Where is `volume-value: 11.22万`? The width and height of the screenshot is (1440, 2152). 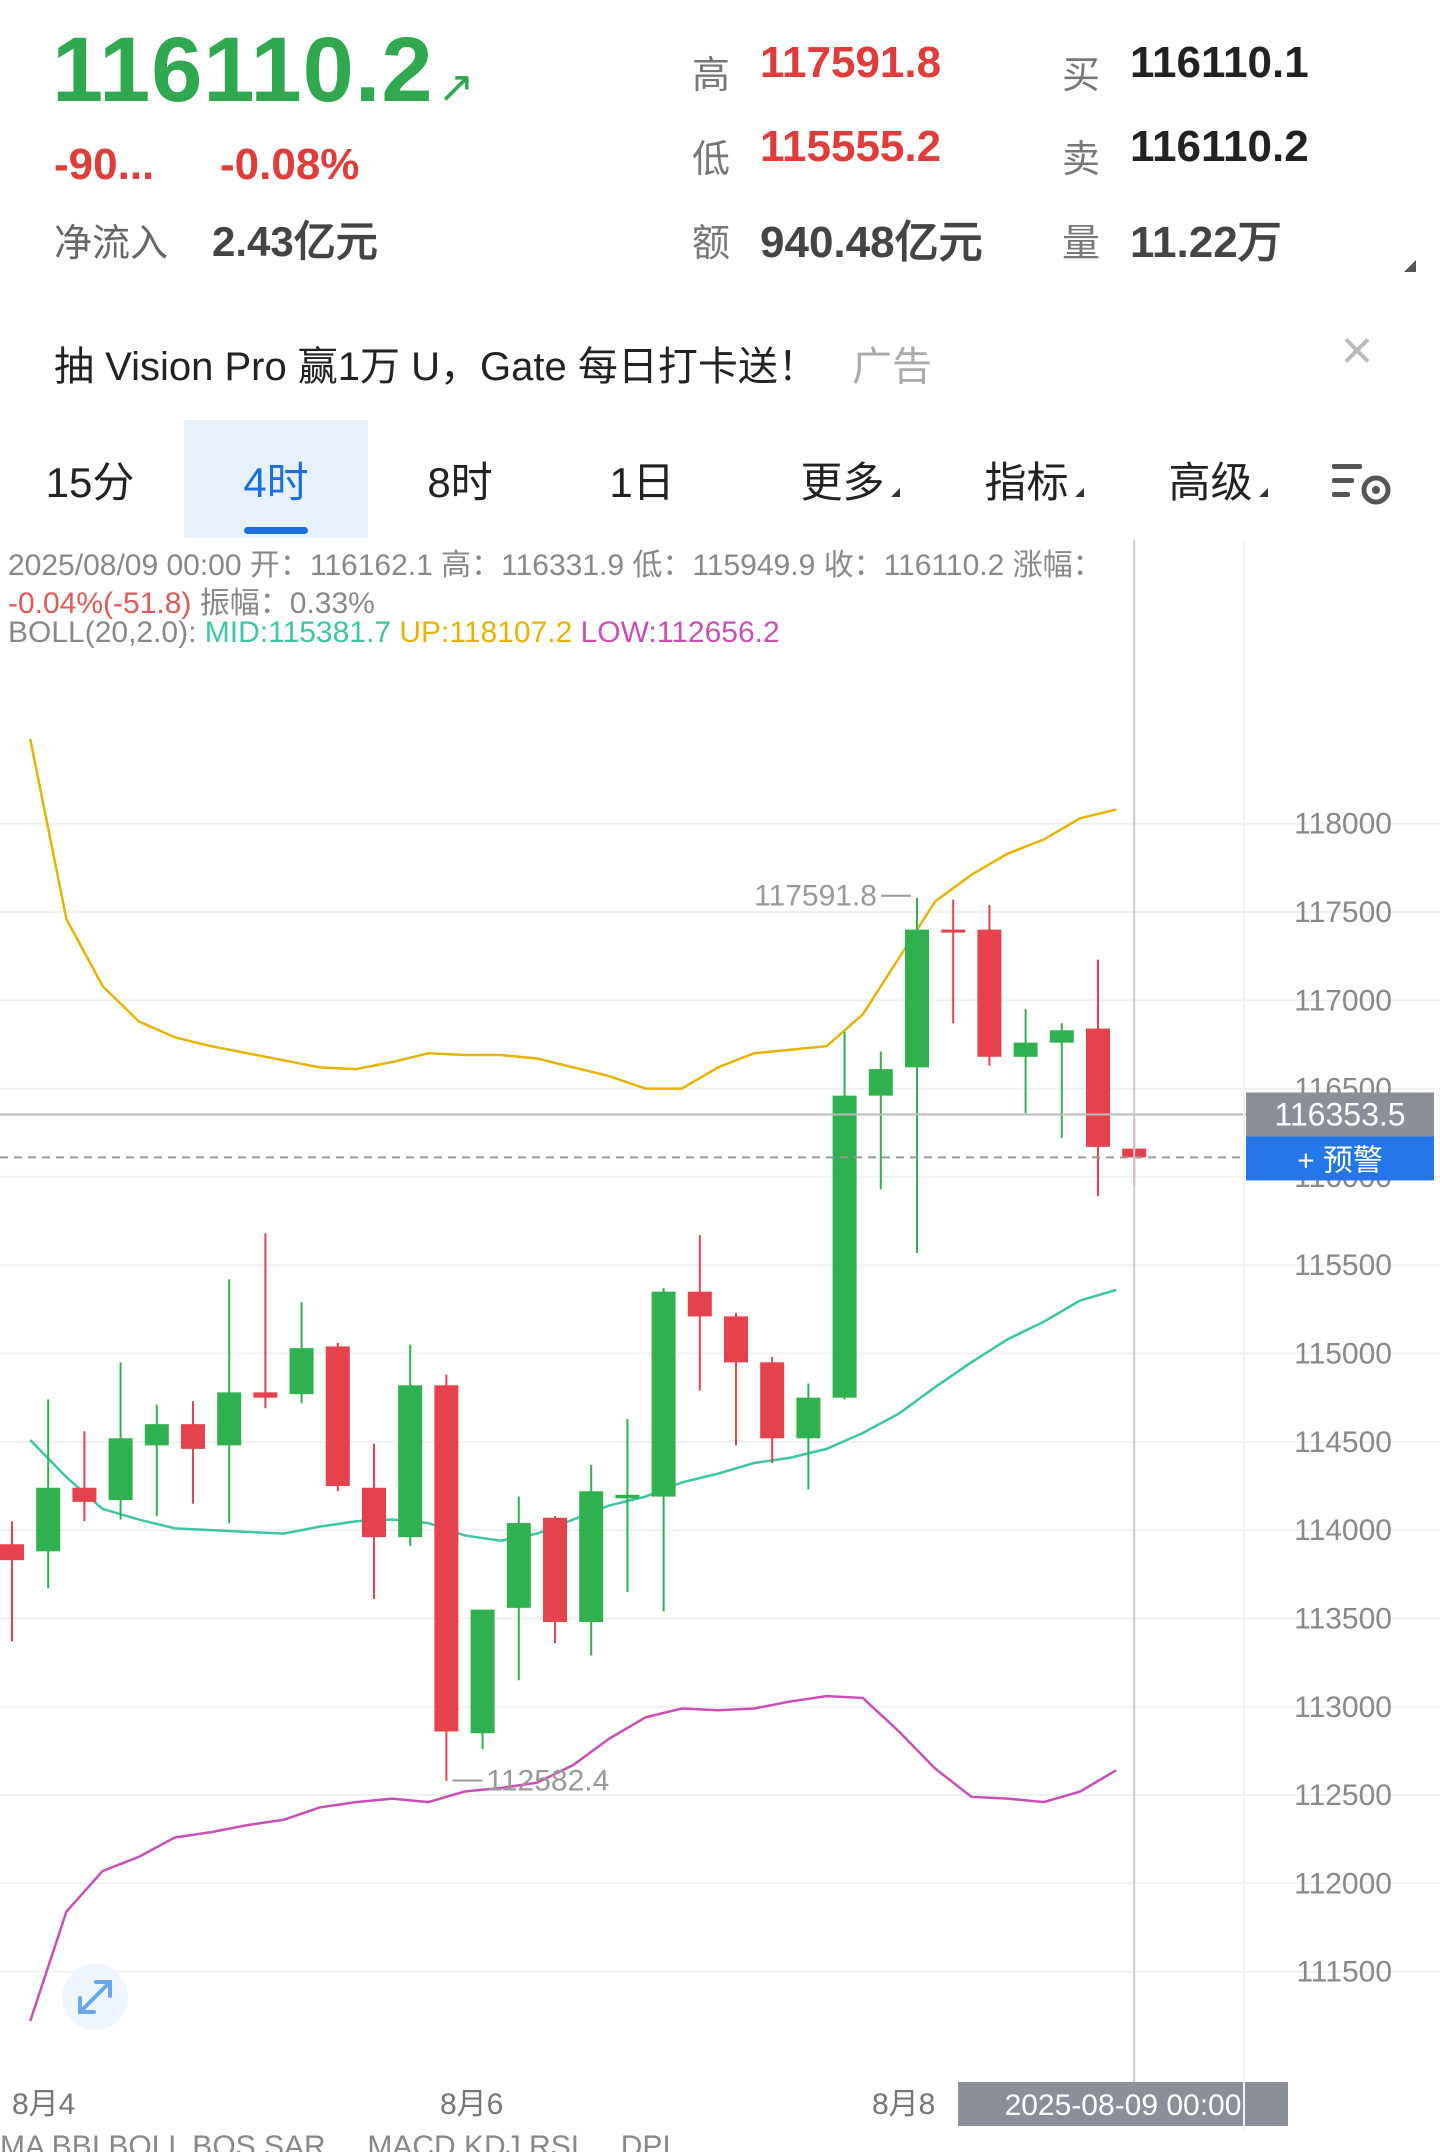
volume-value: 11.22万 is located at coordinates (1206, 242).